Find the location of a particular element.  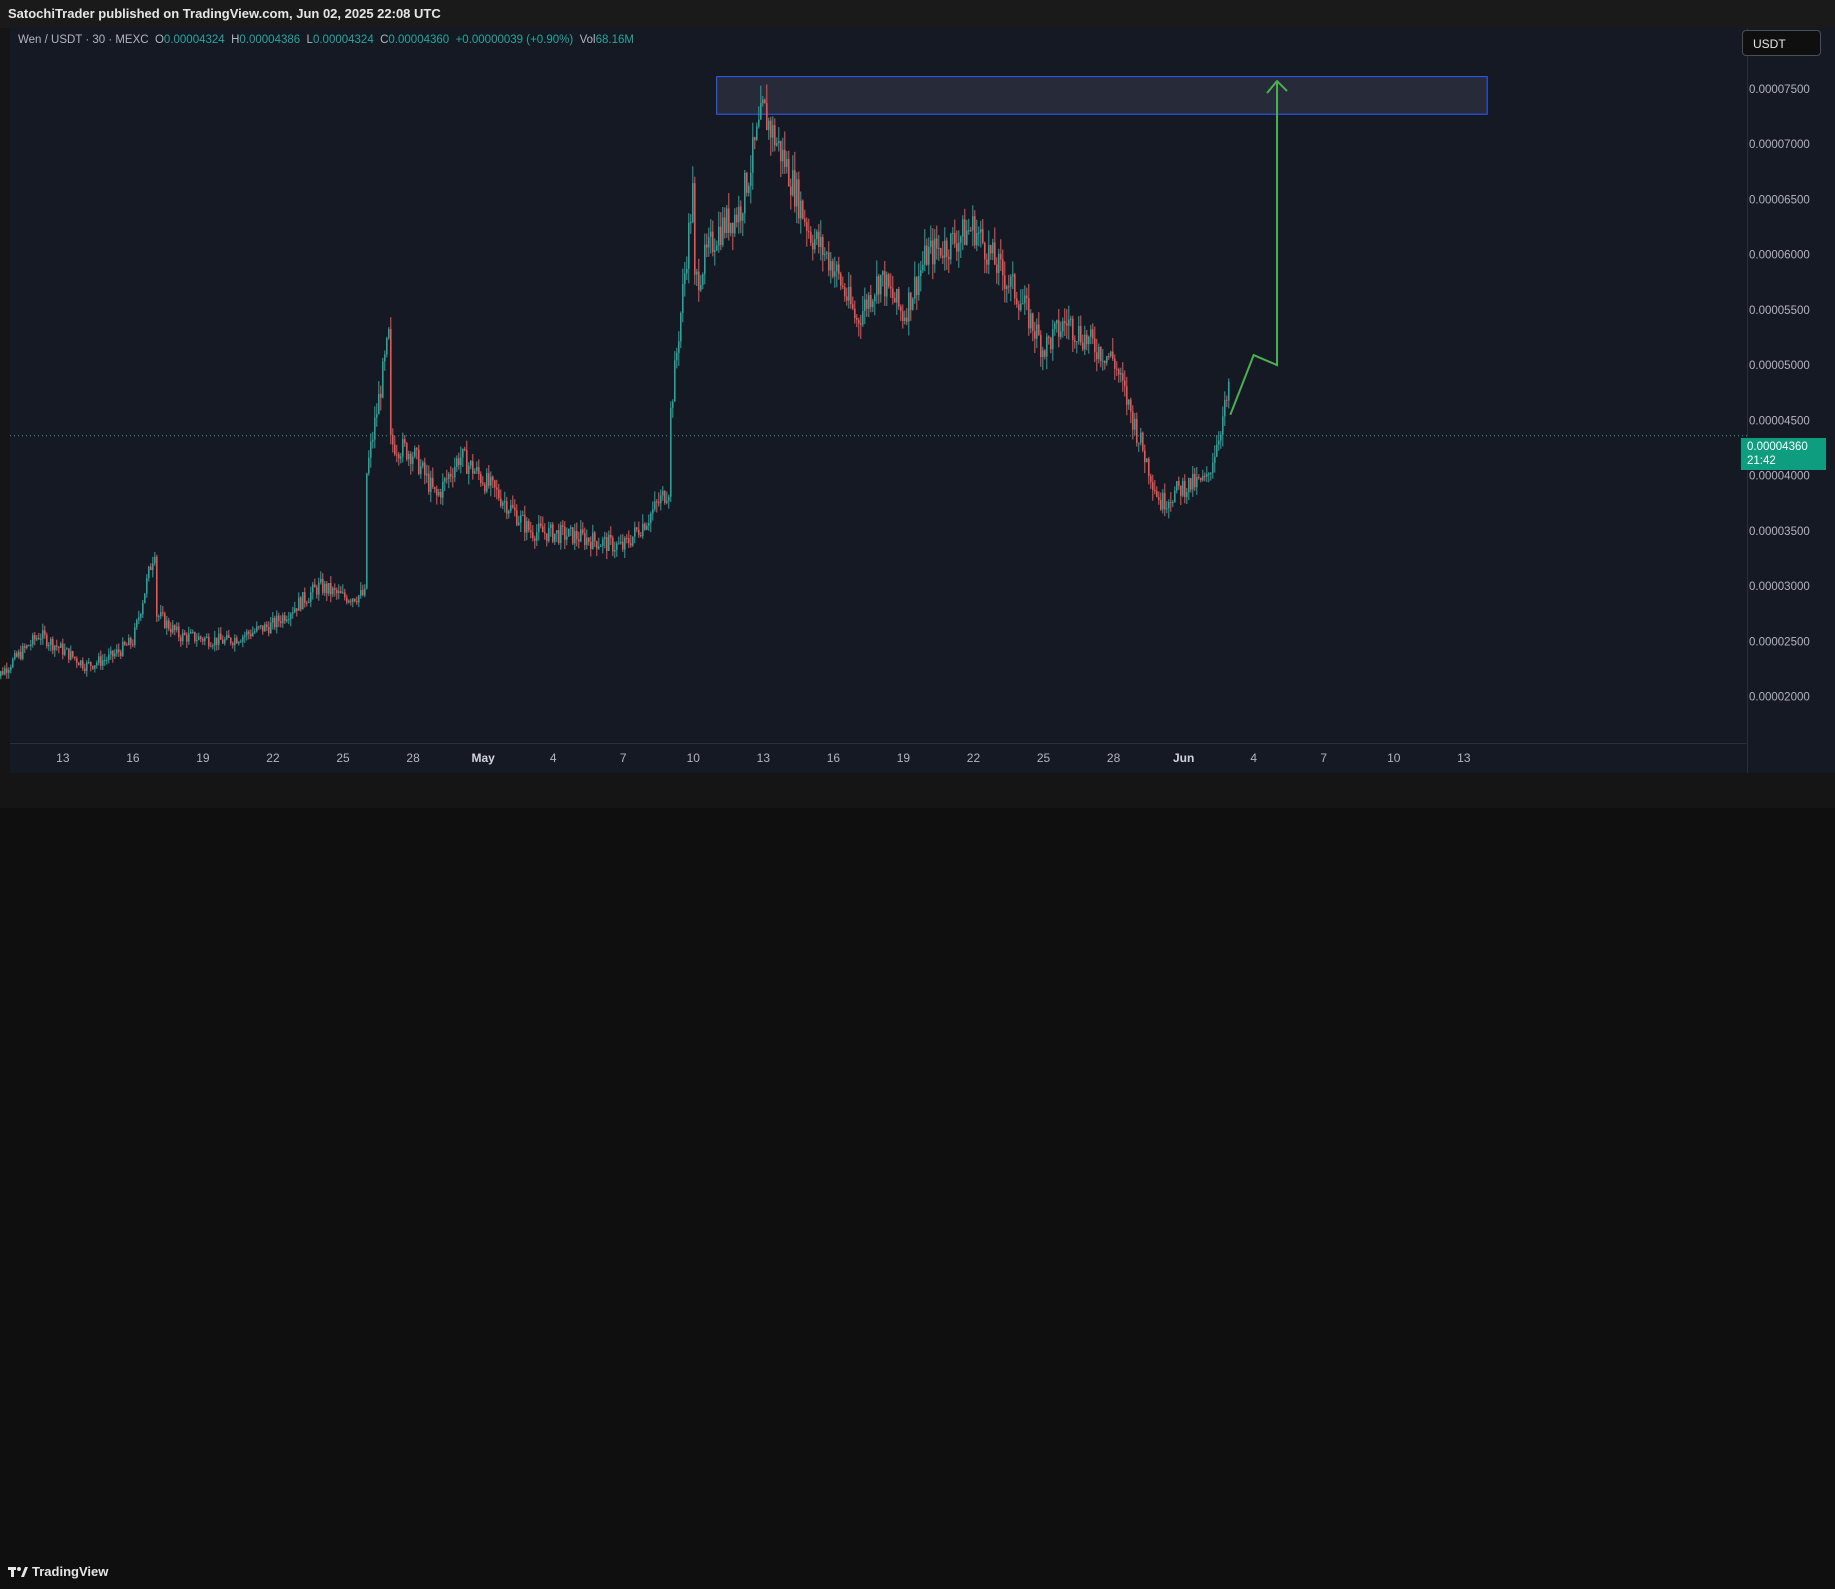

price-tick-label: 0.00002500 is located at coordinates (1779, 642).